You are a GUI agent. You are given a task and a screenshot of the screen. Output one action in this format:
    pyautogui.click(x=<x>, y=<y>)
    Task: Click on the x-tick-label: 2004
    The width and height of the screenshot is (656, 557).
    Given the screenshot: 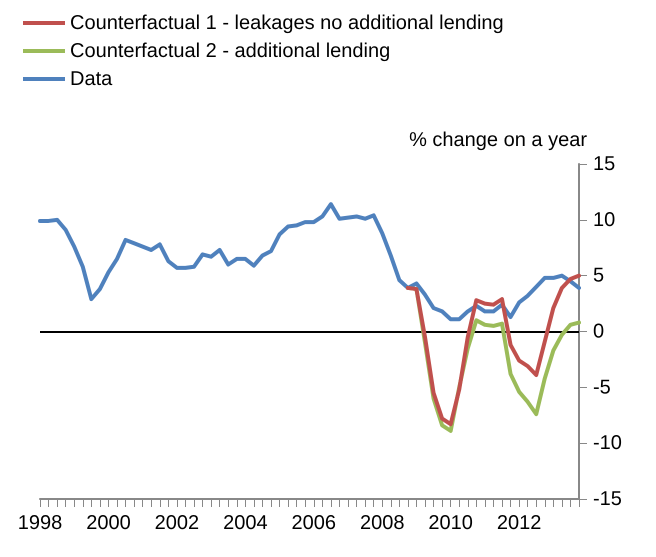 What is the action you would take?
    pyautogui.click(x=245, y=523)
    